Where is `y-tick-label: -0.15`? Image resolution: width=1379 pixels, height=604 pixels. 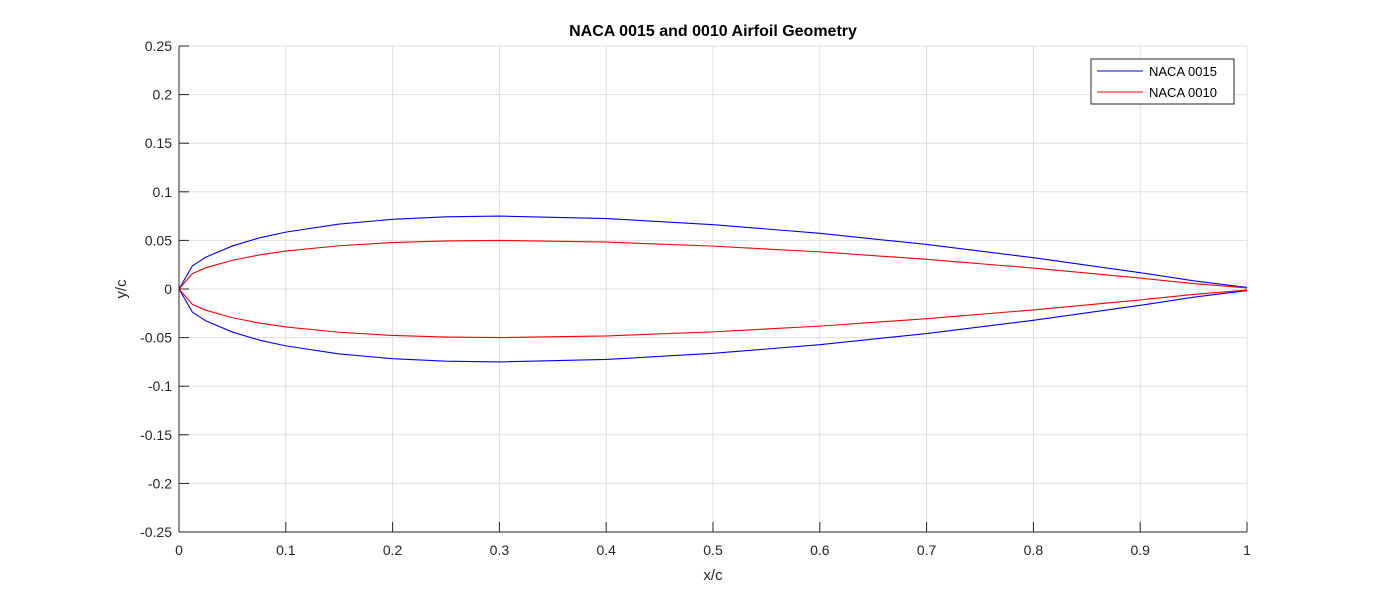 y-tick-label: -0.15 is located at coordinates (156, 435).